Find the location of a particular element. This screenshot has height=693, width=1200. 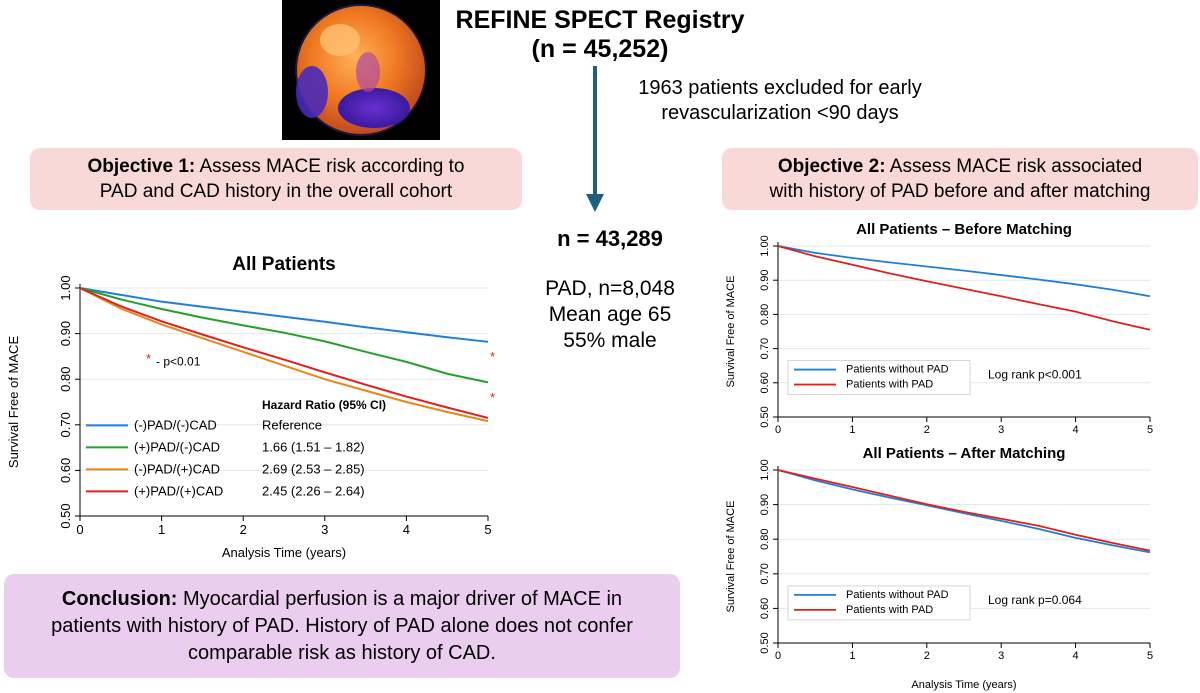

significance-note: - p<0.01 is located at coordinates (178, 362).